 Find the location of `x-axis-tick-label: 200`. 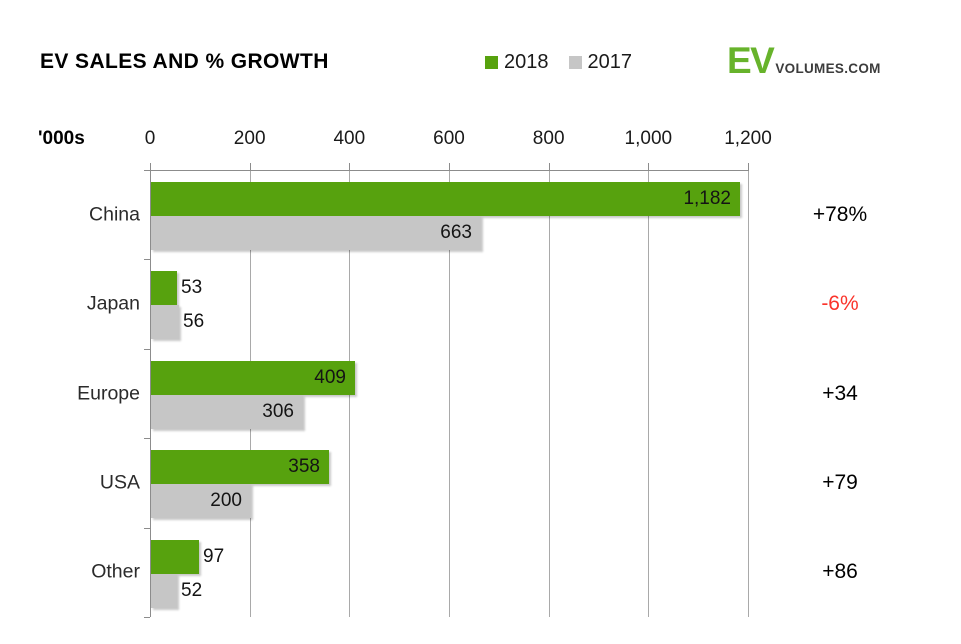

x-axis-tick-label: 200 is located at coordinates (249, 138).